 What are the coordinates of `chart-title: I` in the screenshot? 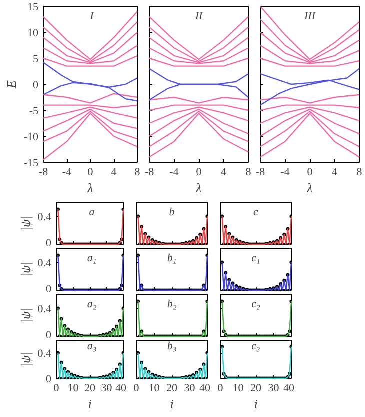 It's located at (92, 16).